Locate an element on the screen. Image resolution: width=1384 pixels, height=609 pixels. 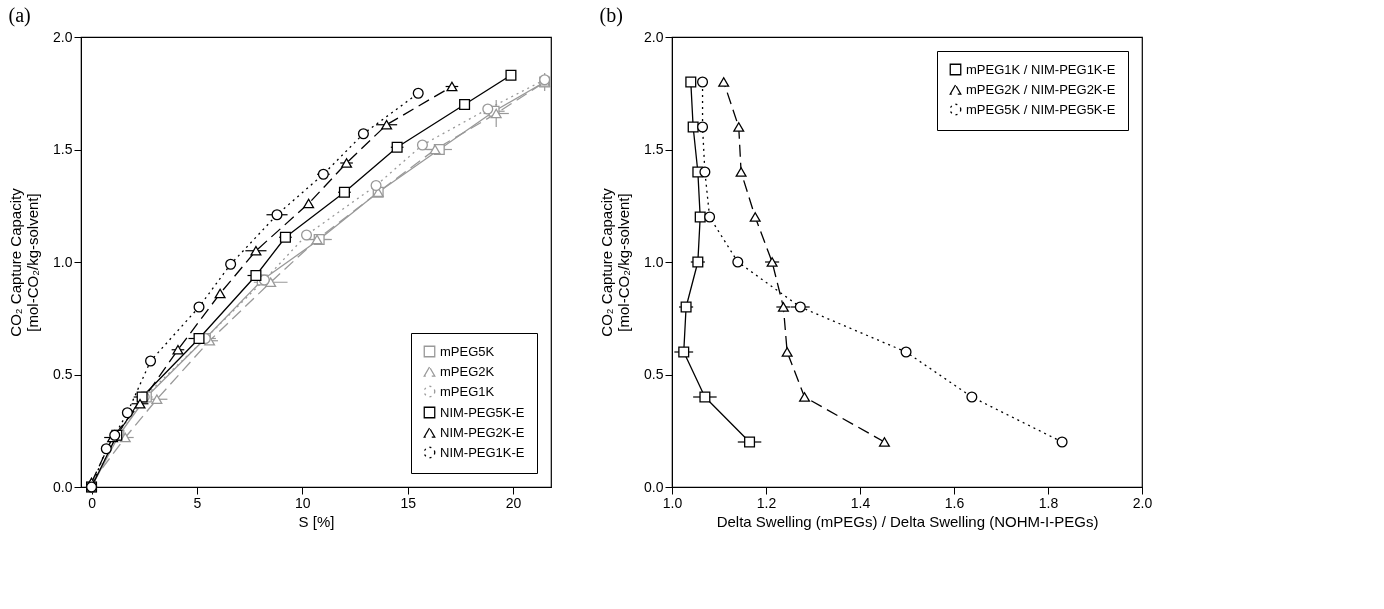
legend-label: NIM-PEG1K-E is located at coordinates (482, 452).